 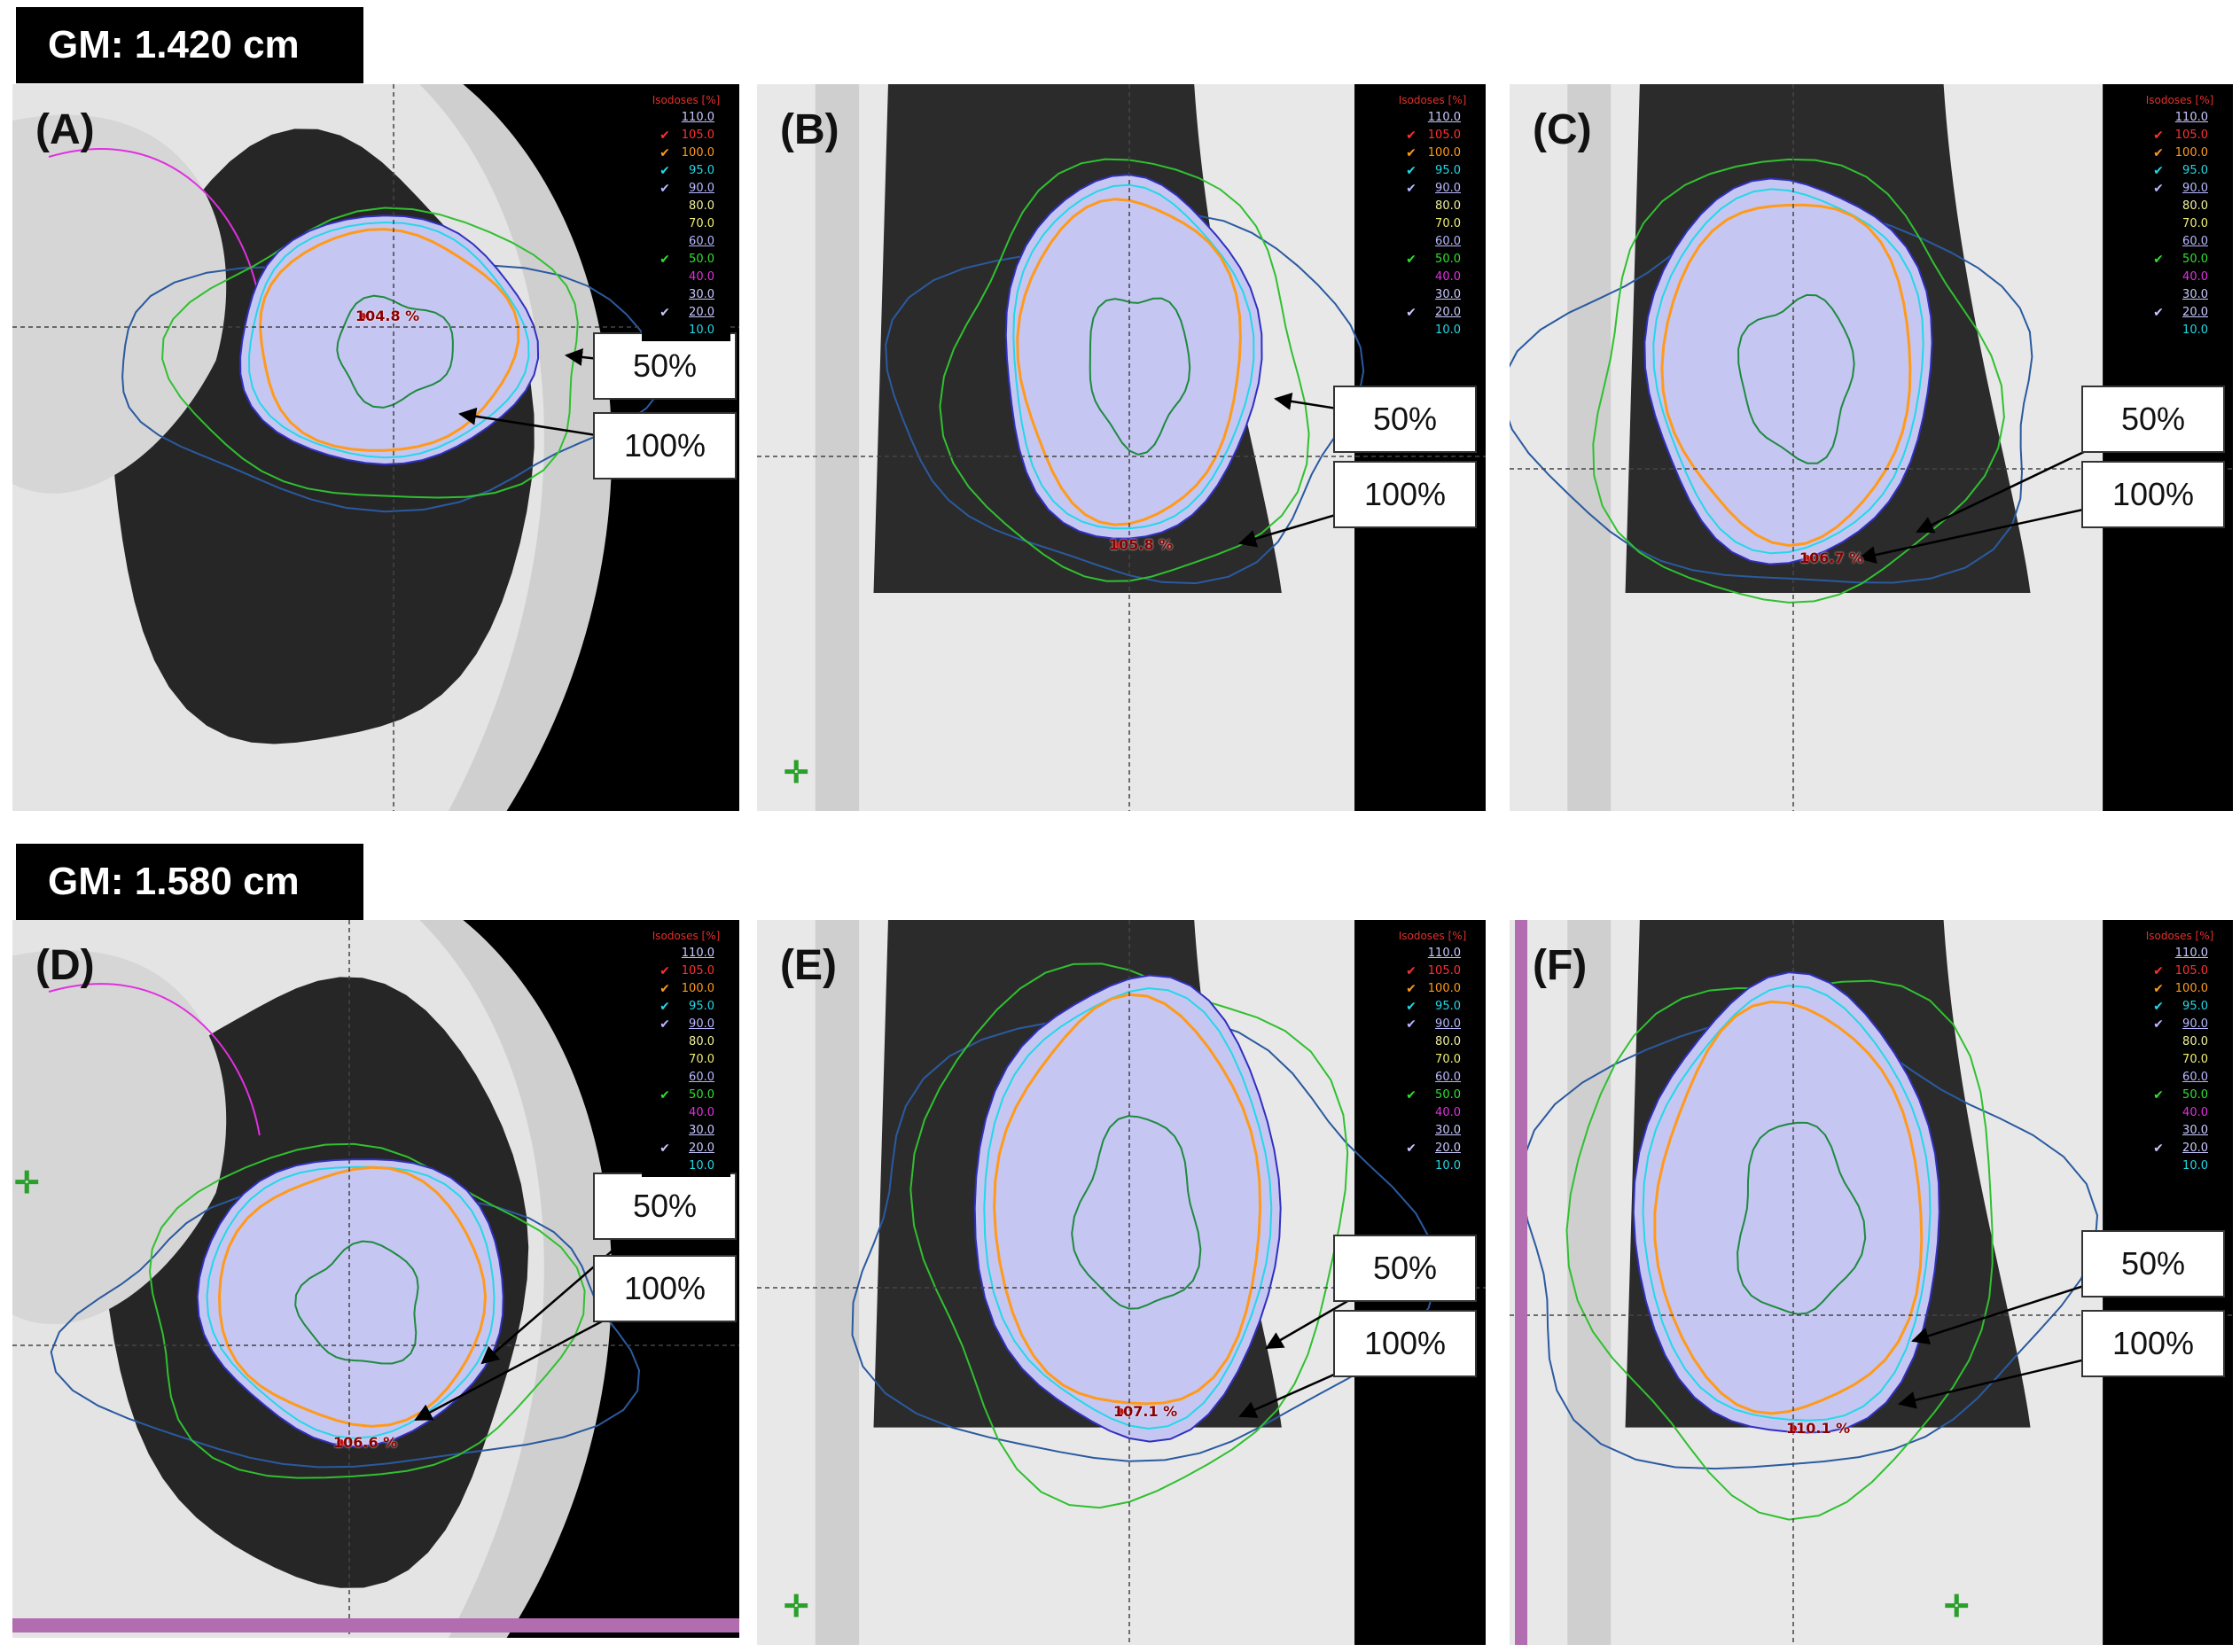 What do you see at coordinates (1818, 1428) in the screenshot?
I see `hotspot-label: 110.1 %` at bounding box center [1818, 1428].